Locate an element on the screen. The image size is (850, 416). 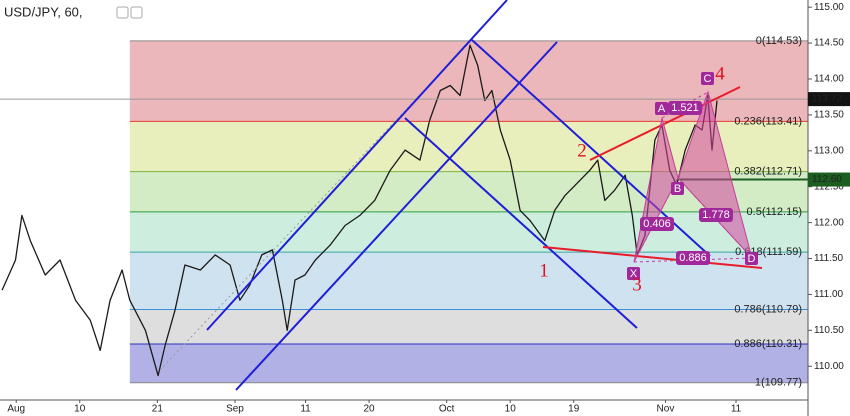
header: USD/JPY, 60, is located at coordinates (73, 11).